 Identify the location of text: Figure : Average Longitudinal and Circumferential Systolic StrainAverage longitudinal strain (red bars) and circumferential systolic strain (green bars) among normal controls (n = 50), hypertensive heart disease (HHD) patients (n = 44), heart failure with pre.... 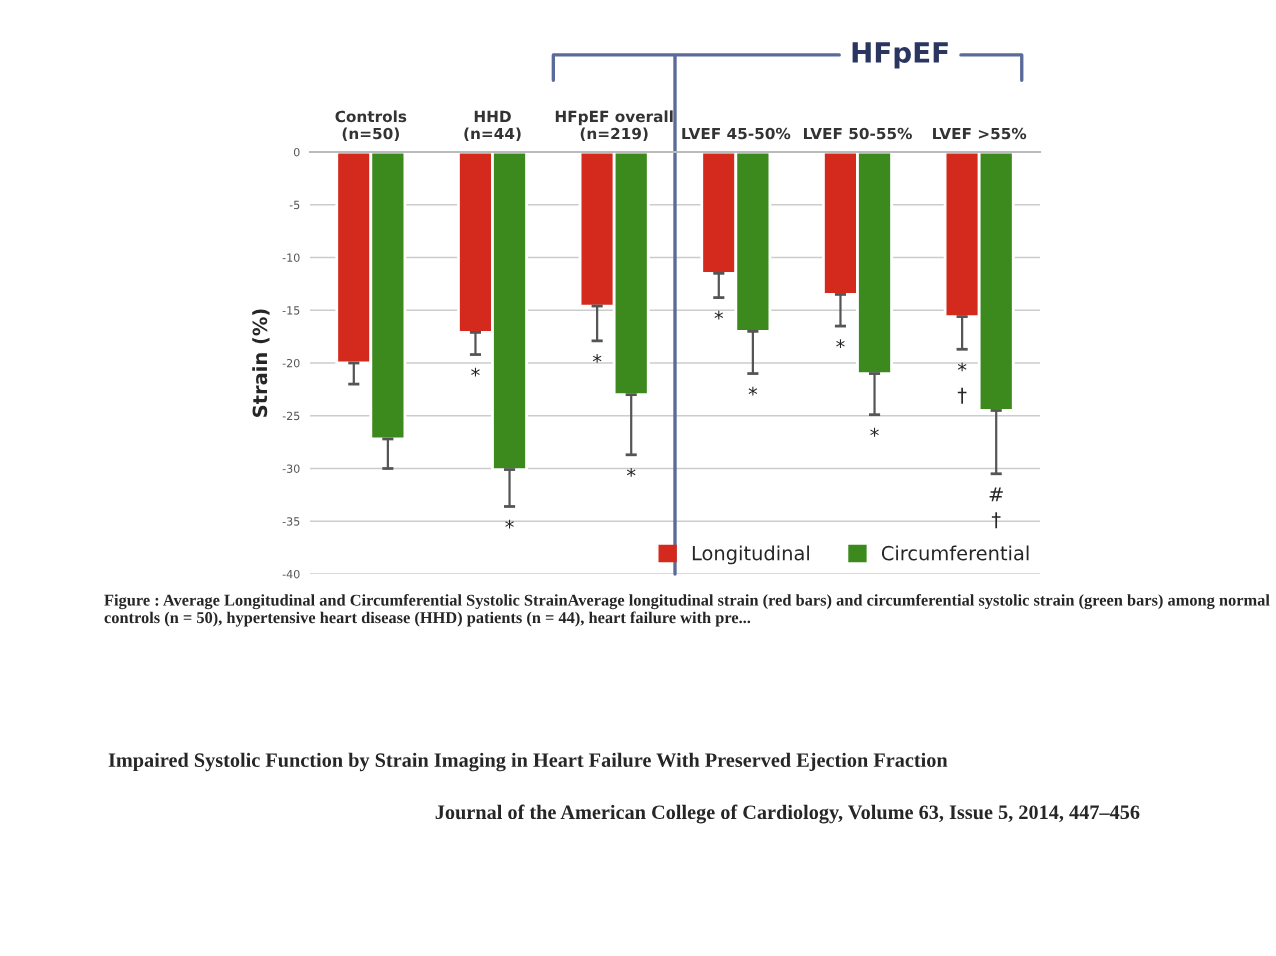
(687, 610).